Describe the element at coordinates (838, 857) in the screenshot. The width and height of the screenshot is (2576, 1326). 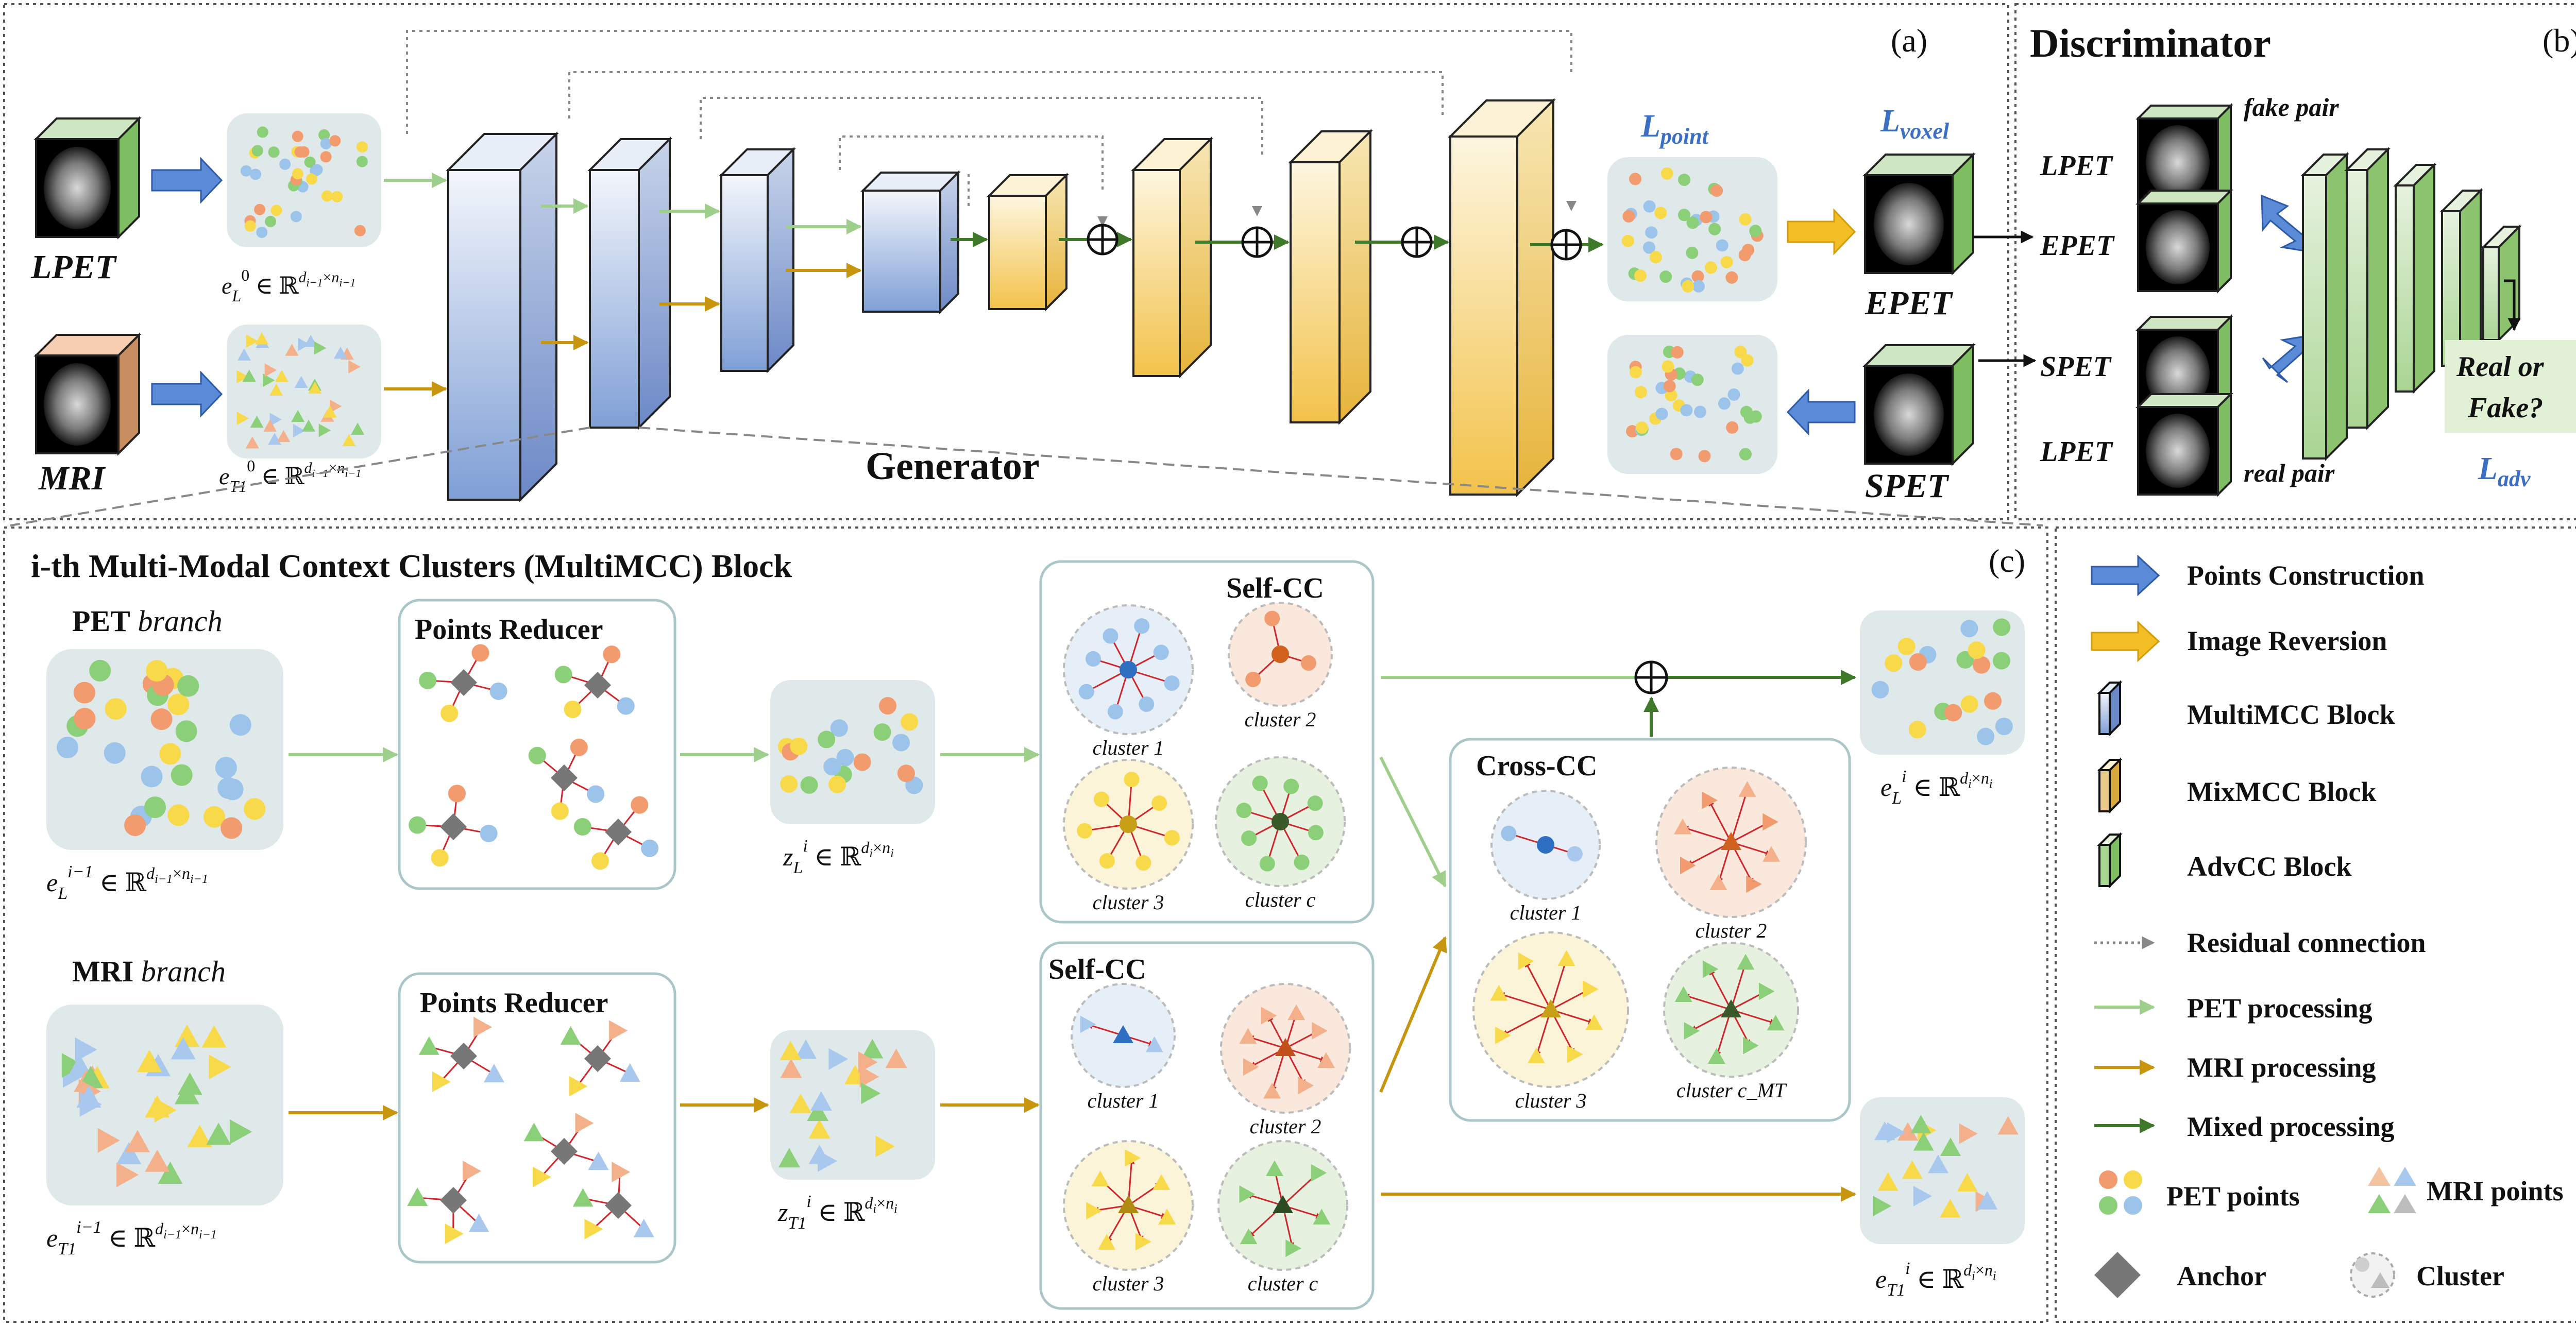
I see `zL-label: zLi ∈ ℝdi×ni` at that location.